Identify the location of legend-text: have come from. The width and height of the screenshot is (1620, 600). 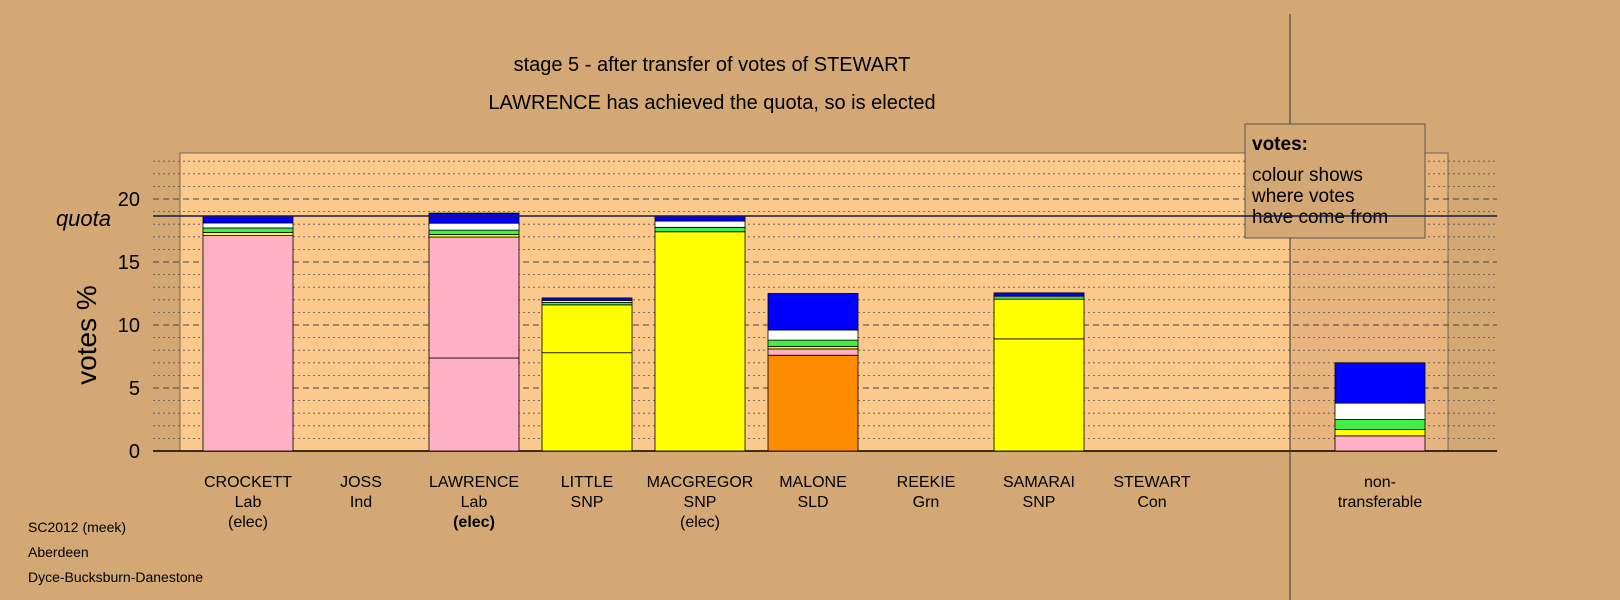
(1320, 217).